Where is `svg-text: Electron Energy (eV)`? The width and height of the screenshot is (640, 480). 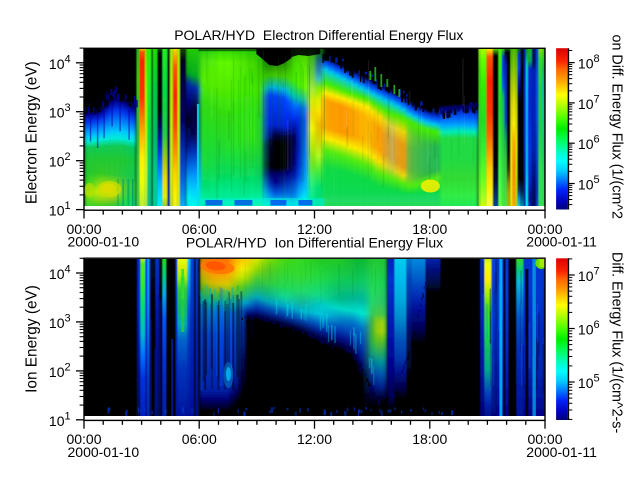 svg-text: Electron Energy (eV) is located at coordinates (32, 132).